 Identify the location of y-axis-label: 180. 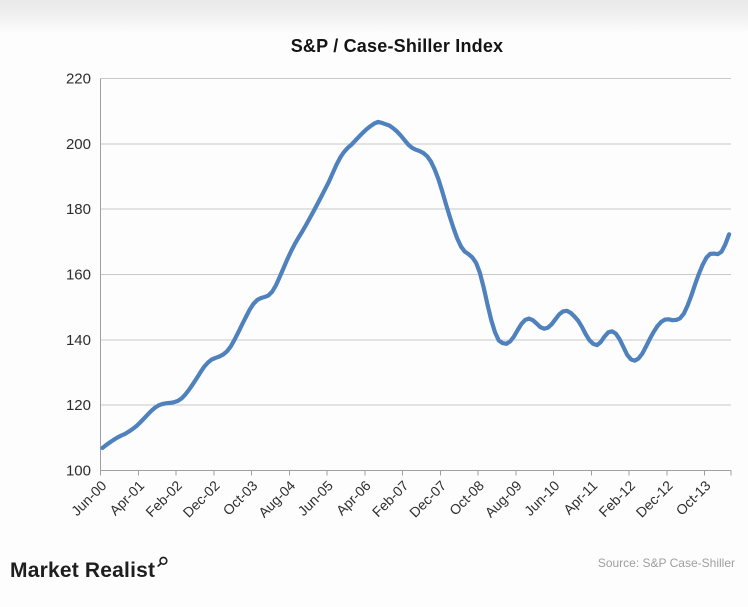
(78, 209).